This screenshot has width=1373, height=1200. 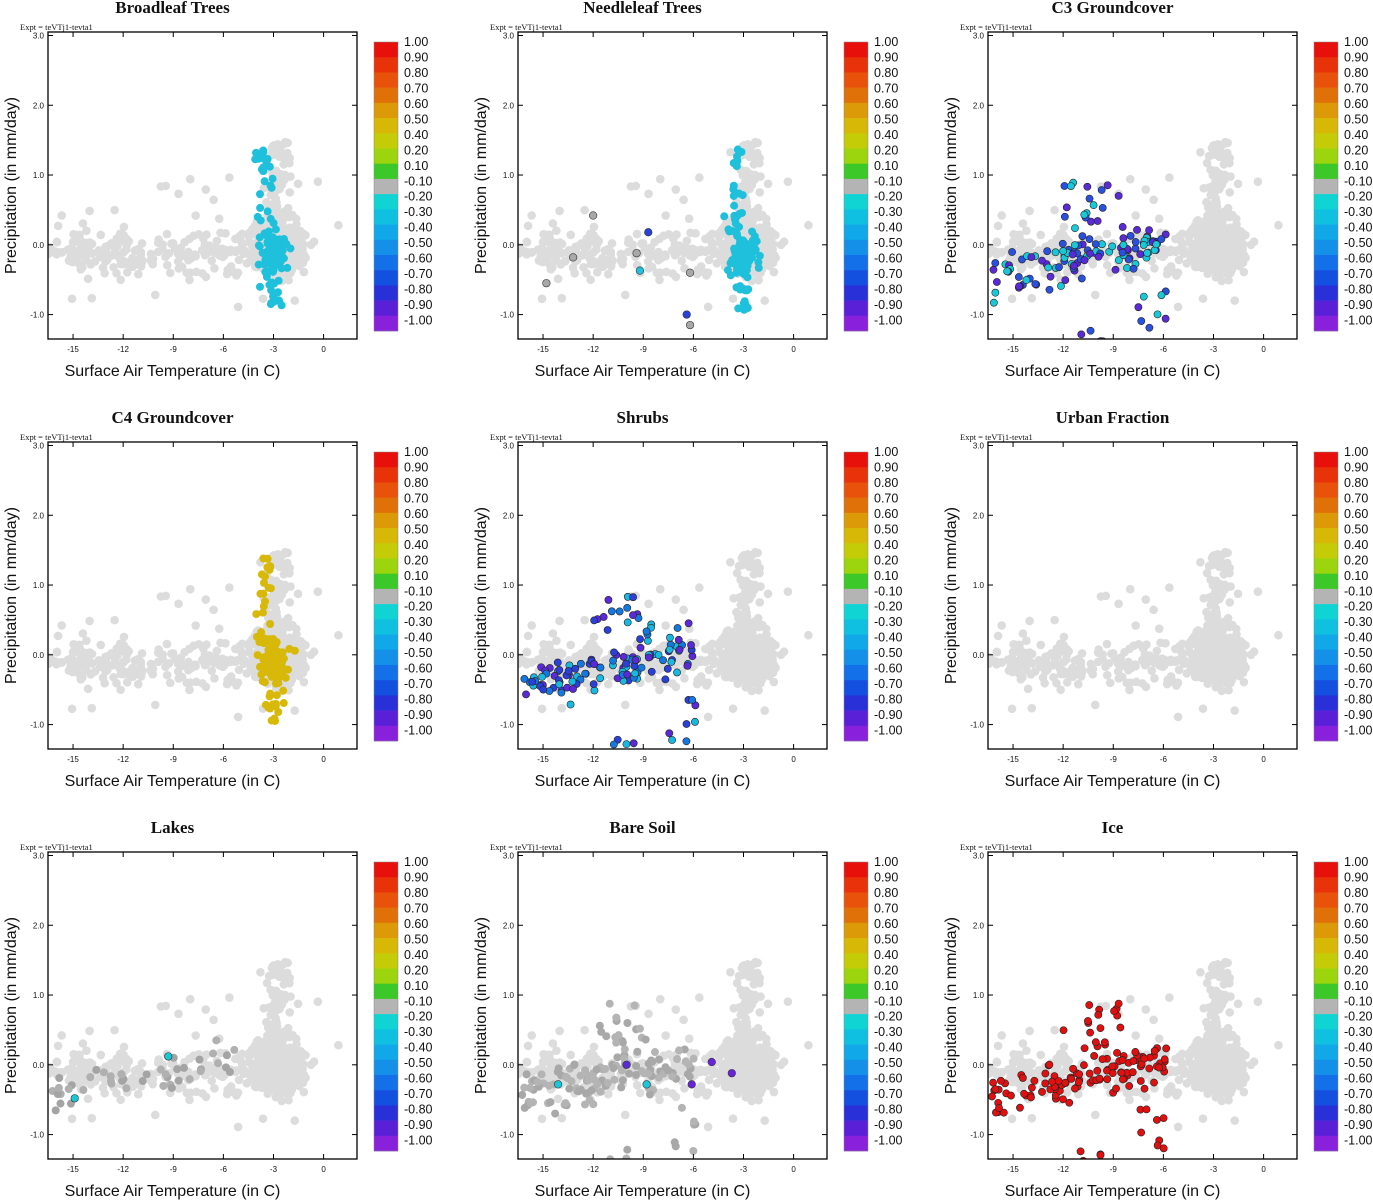 What do you see at coordinates (173, 371) in the screenshot?
I see `x-axis-label: Surface Air Temperature (in C)` at bounding box center [173, 371].